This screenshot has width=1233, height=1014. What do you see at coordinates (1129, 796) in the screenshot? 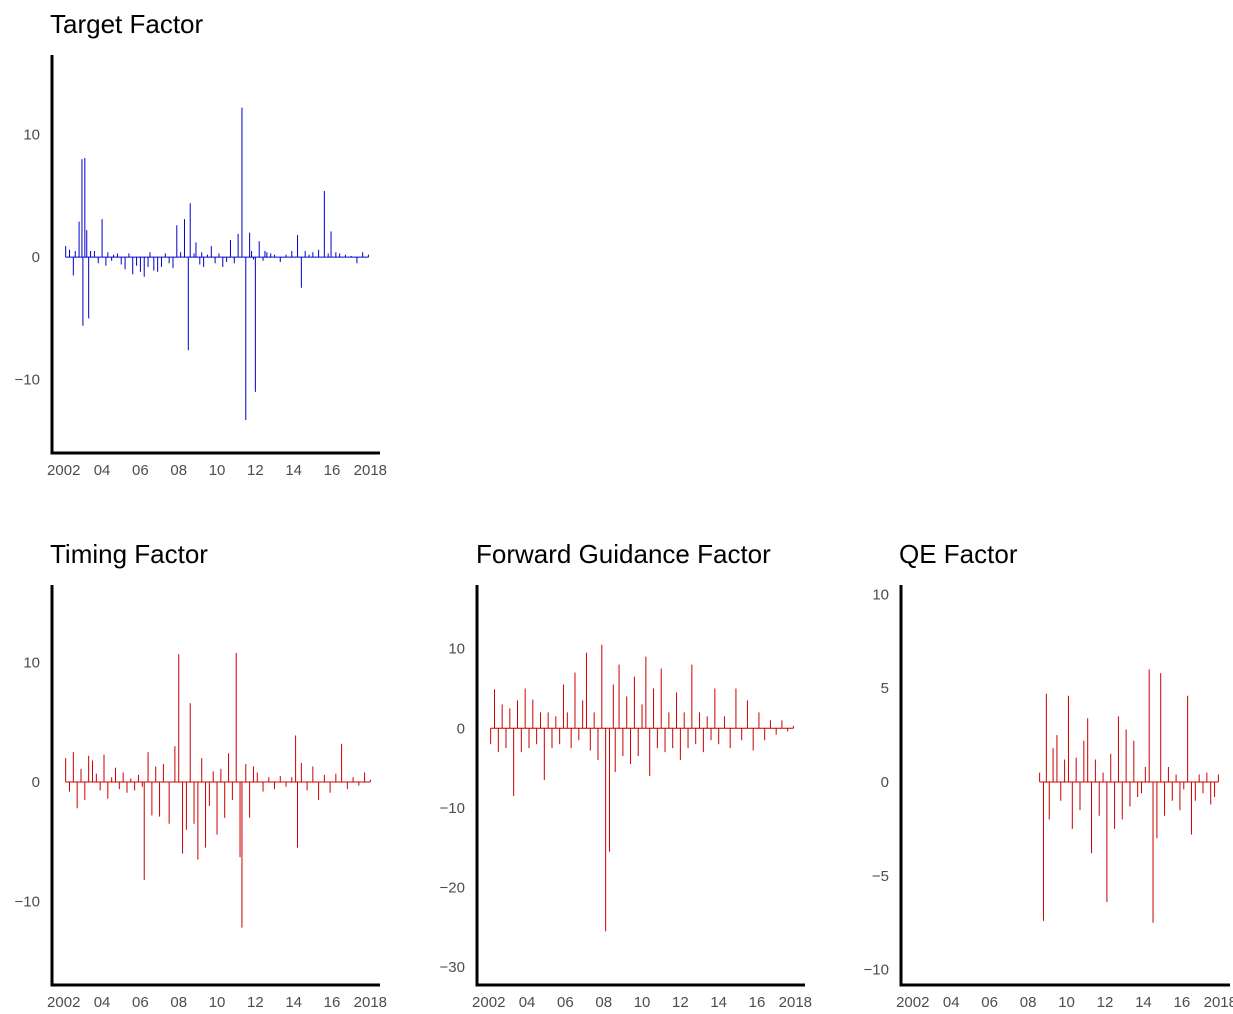
I see `qe-factor-series` at bounding box center [1129, 796].